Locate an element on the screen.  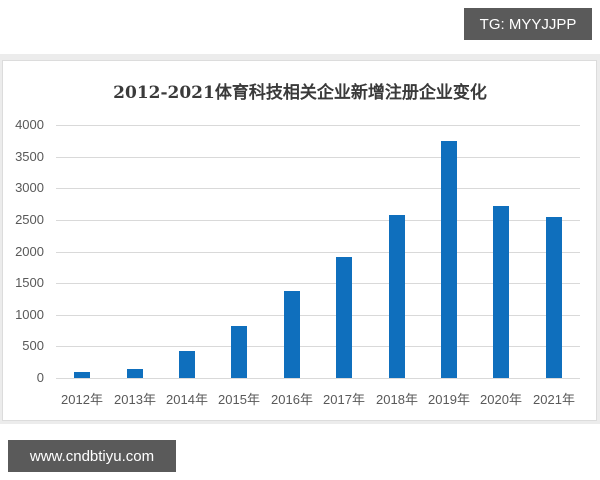
x-axis-tick-label: 2019年 is located at coordinates (449, 399).